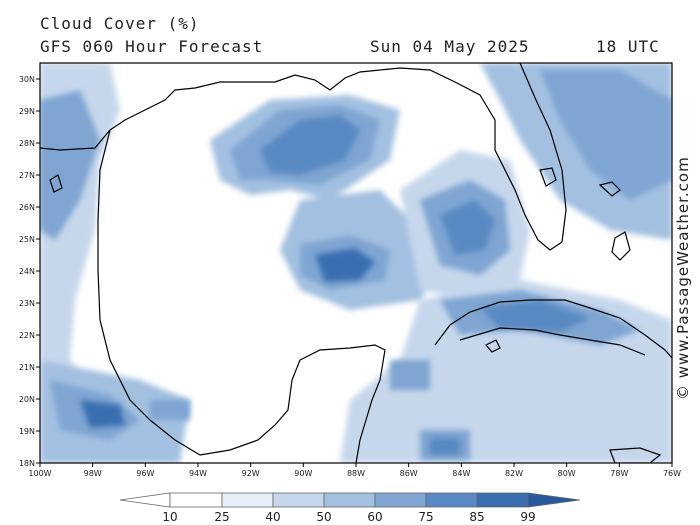 The image size is (700, 525). I want to click on credit-text: © www.PassageWeather.com, so click(683, 278).